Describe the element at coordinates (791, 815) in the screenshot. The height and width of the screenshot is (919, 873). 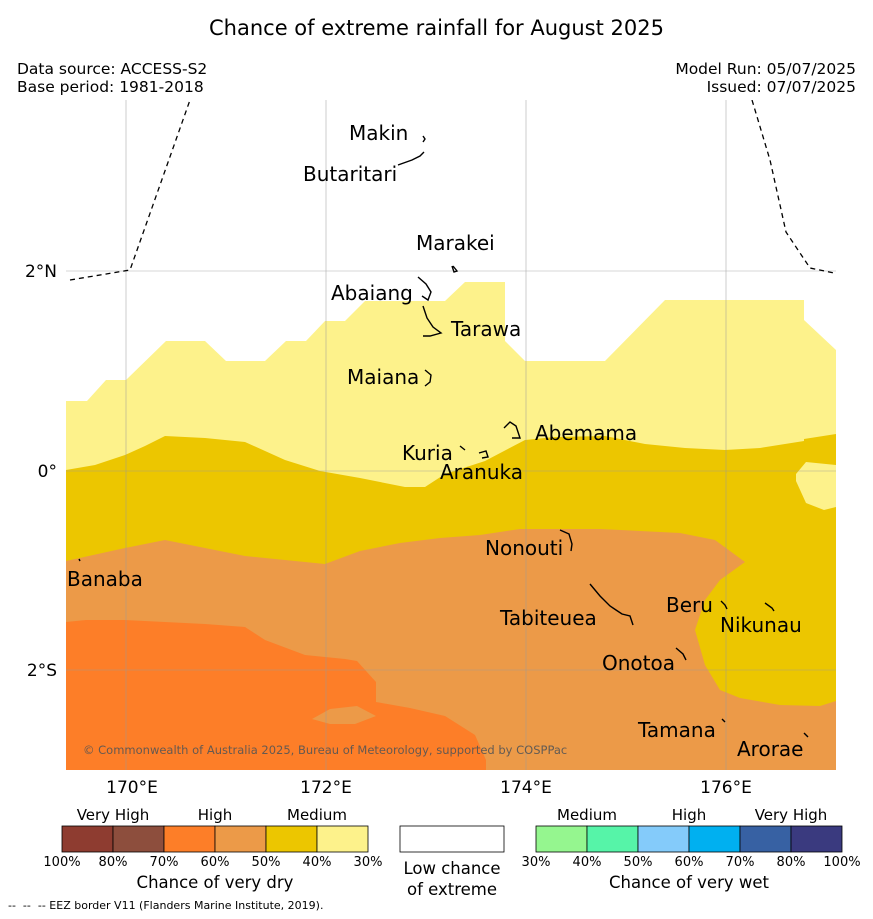
I see `wet-category-very-high: Very High` at that location.